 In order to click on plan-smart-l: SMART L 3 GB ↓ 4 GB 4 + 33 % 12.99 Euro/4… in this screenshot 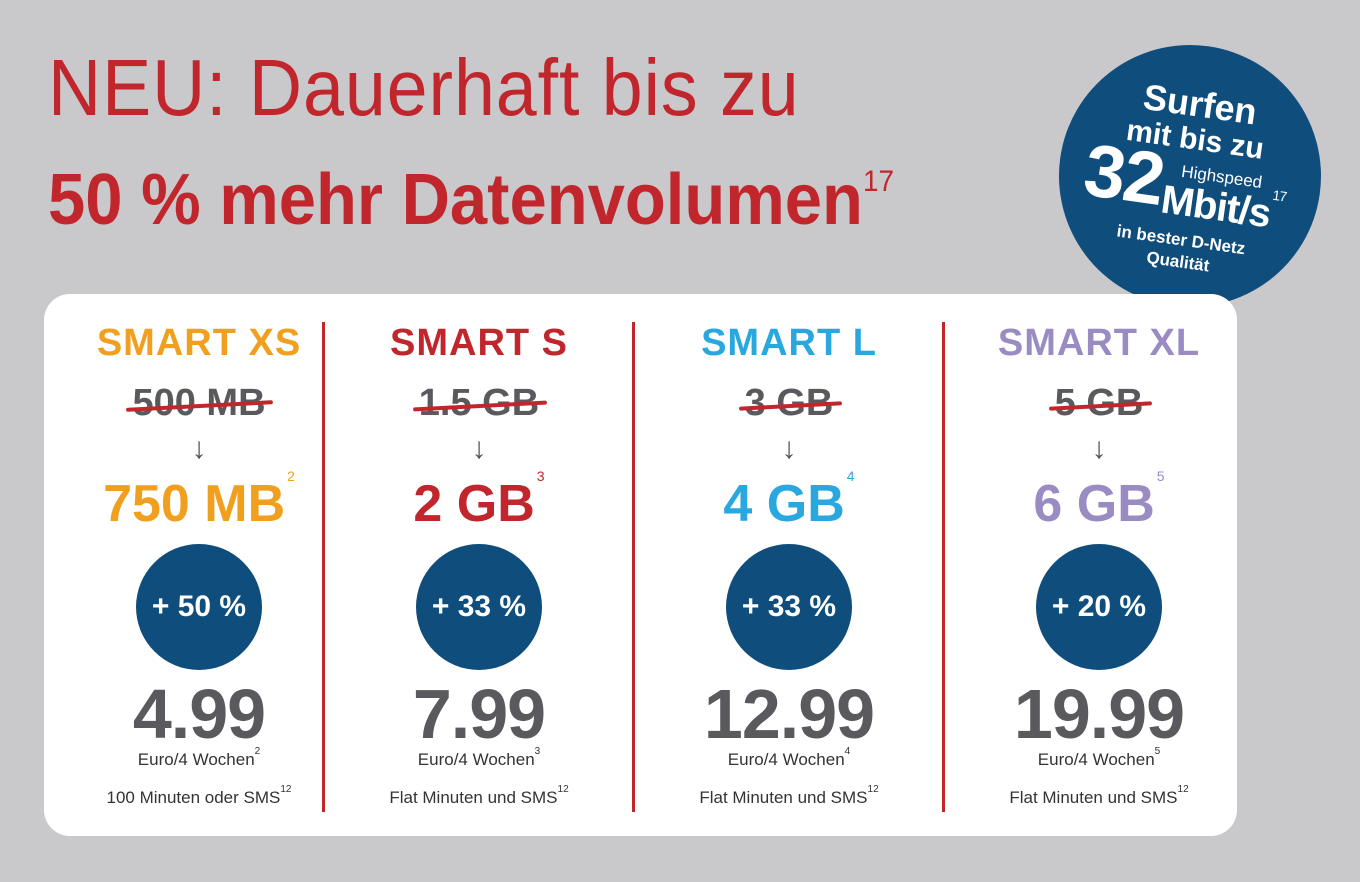, I will do `click(789, 565)`.